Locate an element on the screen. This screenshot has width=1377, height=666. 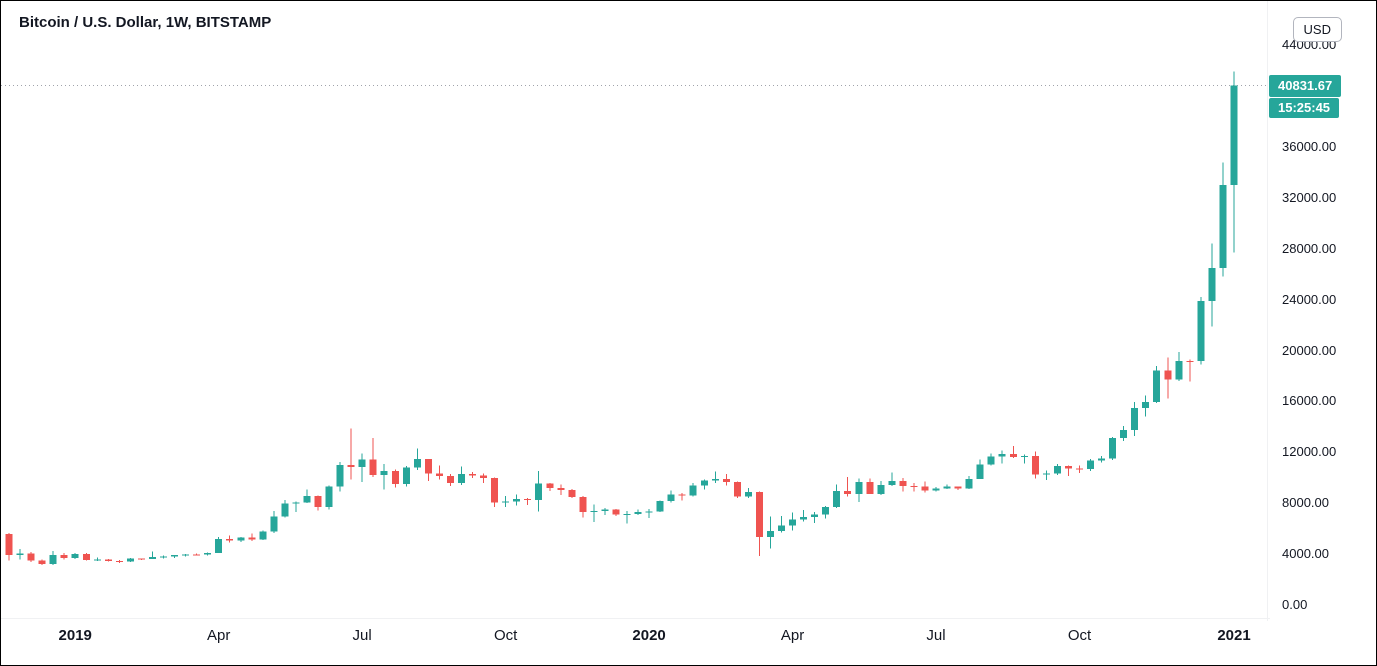
price-tick-label: 0.00 is located at coordinates (1295, 604).